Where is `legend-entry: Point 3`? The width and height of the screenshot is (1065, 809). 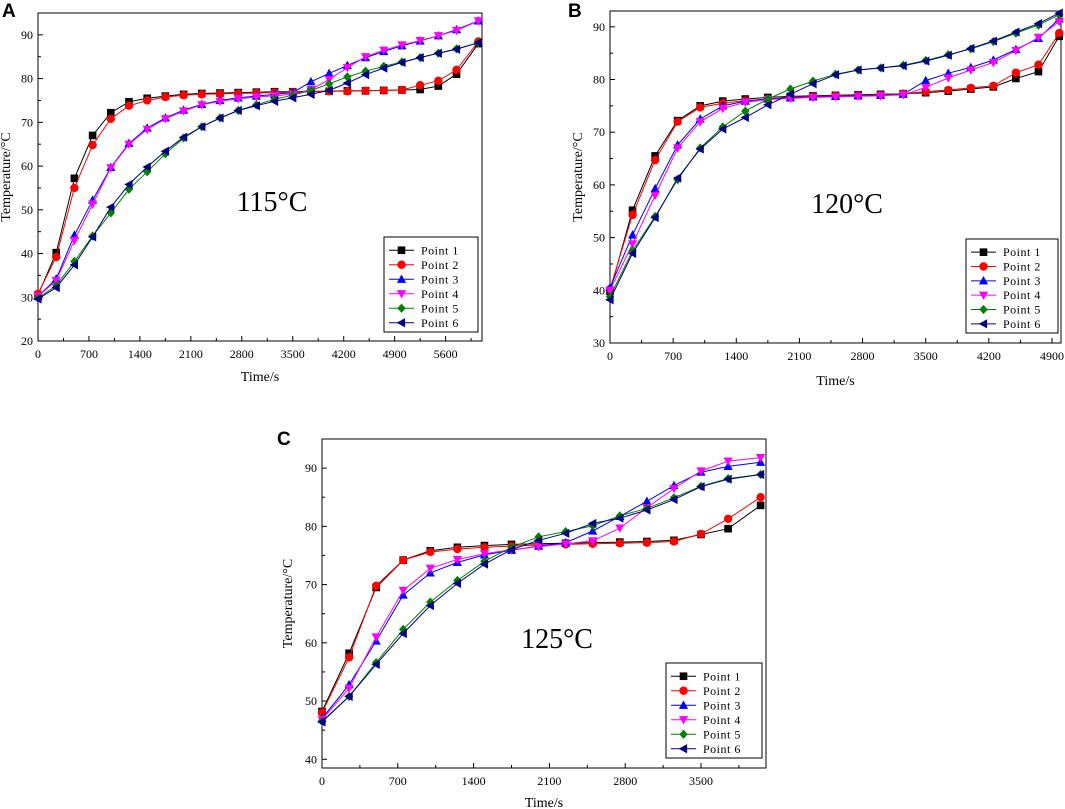 legend-entry: Point 3 is located at coordinates (1006, 281).